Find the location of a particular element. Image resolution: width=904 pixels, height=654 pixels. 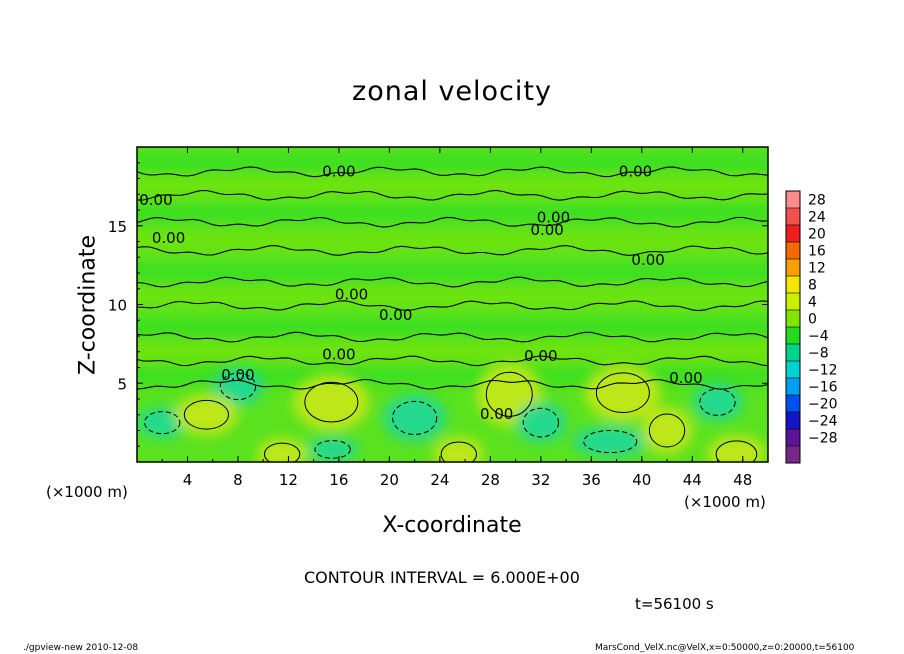

colorbar-label: 24 is located at coordinates (817, 218).